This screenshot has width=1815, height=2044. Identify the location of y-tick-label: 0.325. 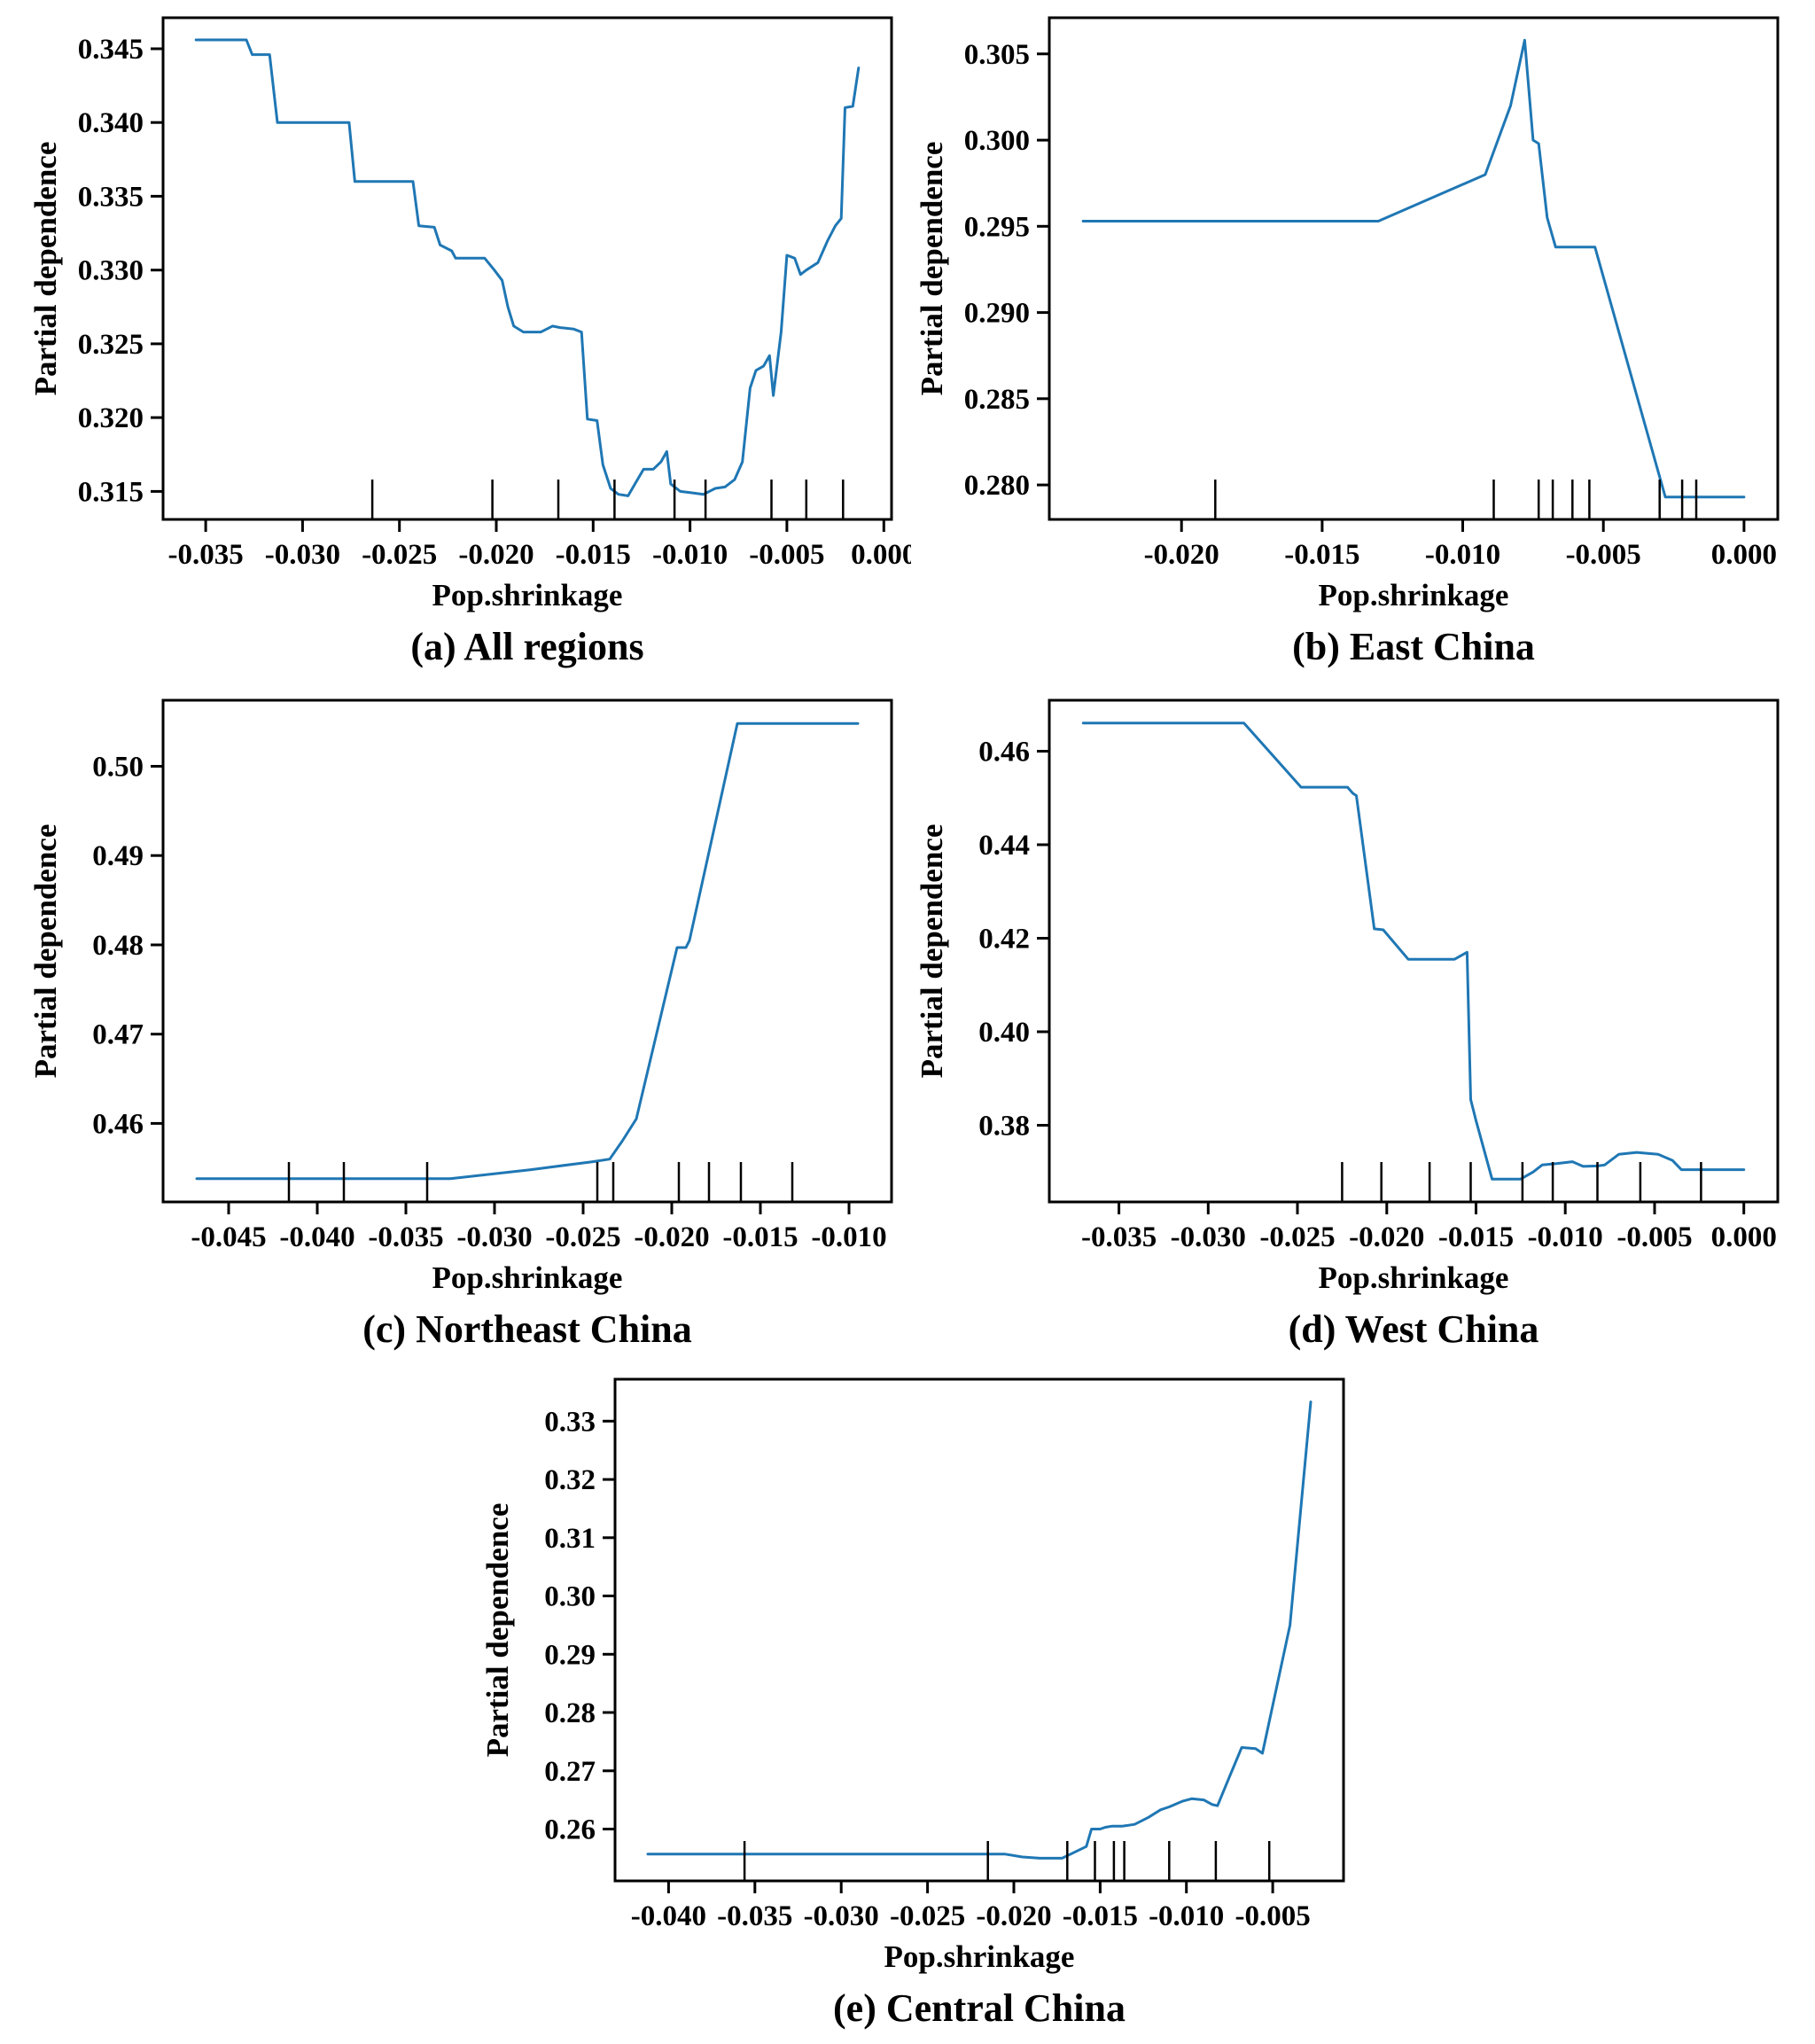
(111, 345).